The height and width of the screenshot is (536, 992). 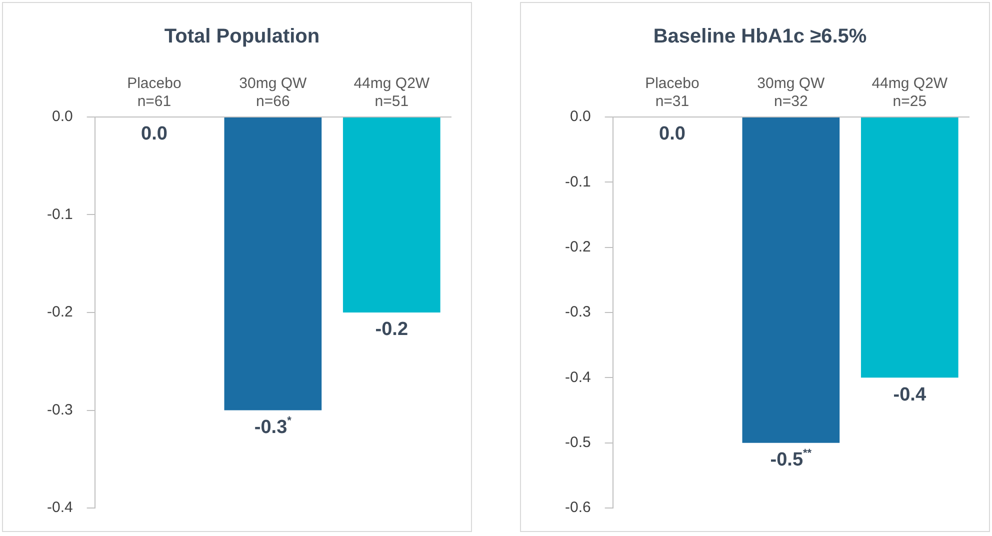 What do you see at coordinates (273, 92) in the screenshot?
I see `x-tick-label: 30mg QW n=66` at bounding box center [273, 92].